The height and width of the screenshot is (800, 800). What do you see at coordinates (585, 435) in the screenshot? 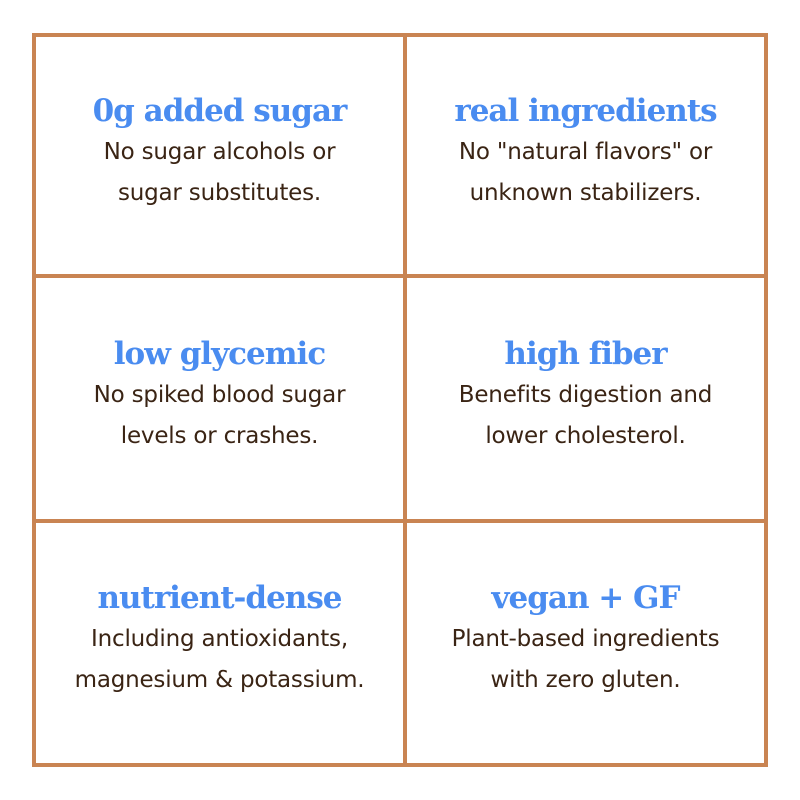
I see `description-line: lower cholesterol.` at bounding box center [585, 435].